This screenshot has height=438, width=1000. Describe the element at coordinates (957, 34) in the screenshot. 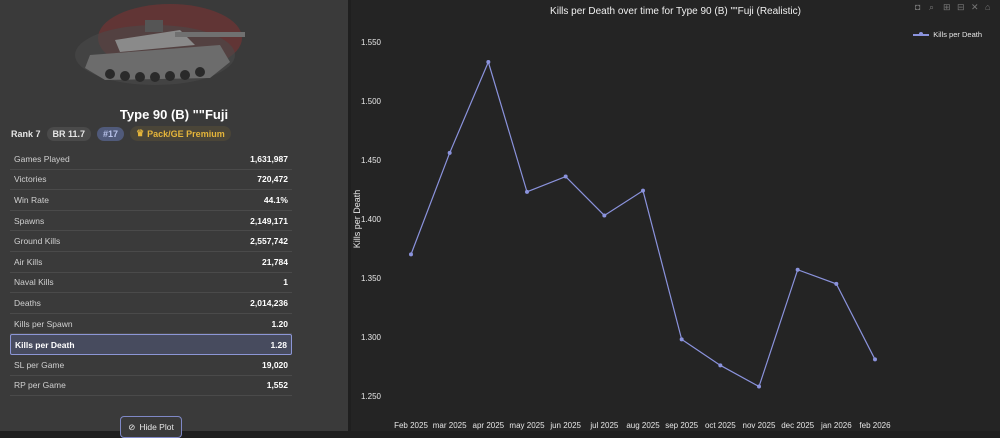

I see `legend-label: Kills per Death` at that location.